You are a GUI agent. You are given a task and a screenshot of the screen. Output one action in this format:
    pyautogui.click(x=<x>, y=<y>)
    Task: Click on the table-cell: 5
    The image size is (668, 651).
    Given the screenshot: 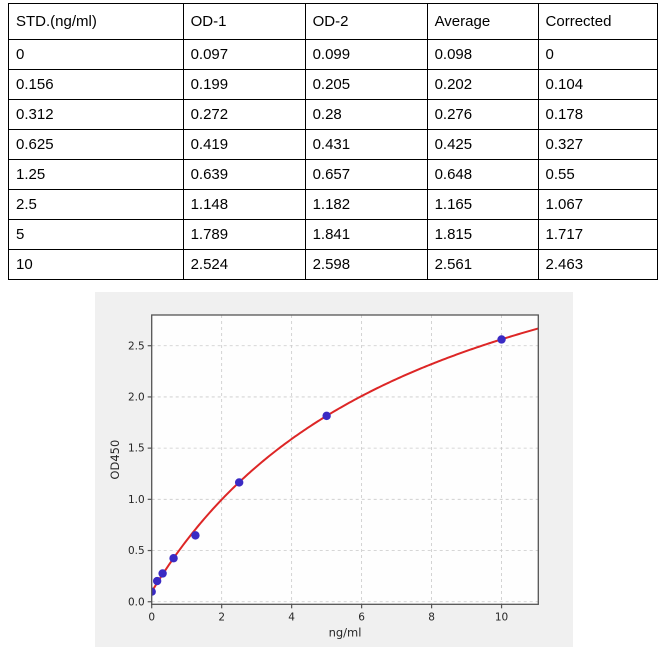 What is the action you would take?
    pyautogui.click(x=96, y=234)
    